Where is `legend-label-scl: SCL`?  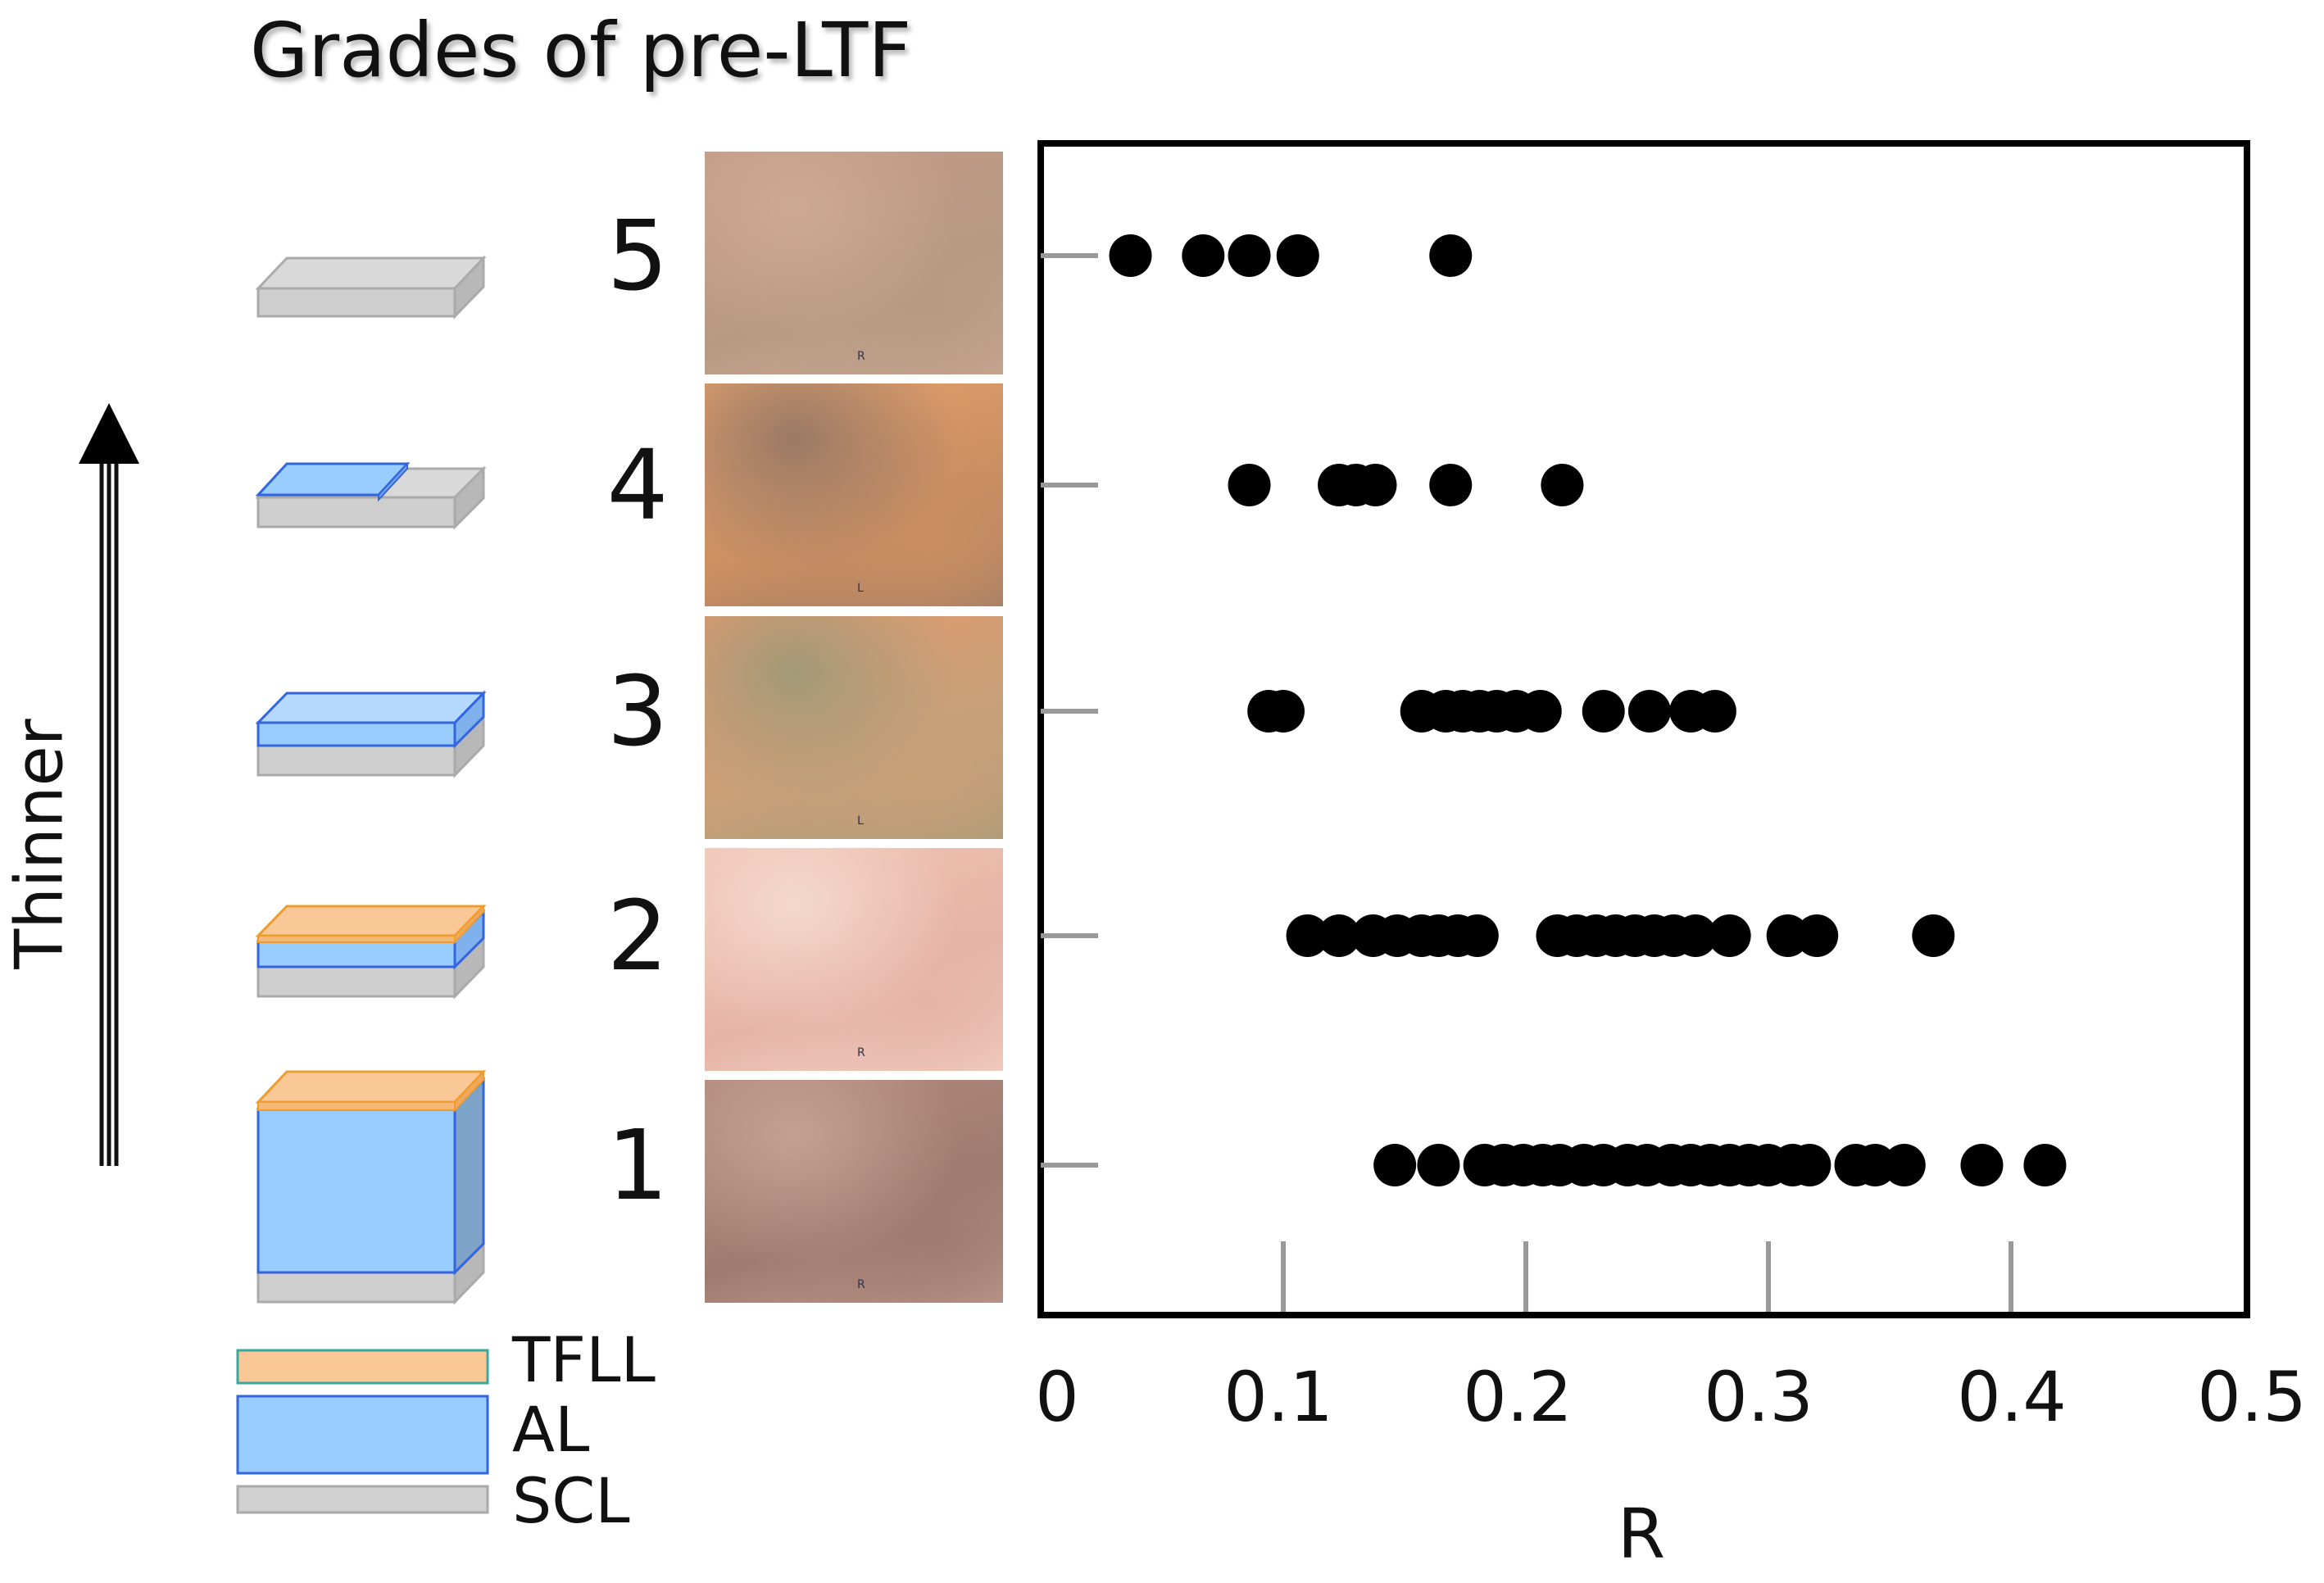
legend-label-scl: SCL is located at coordinates (571, 1501).